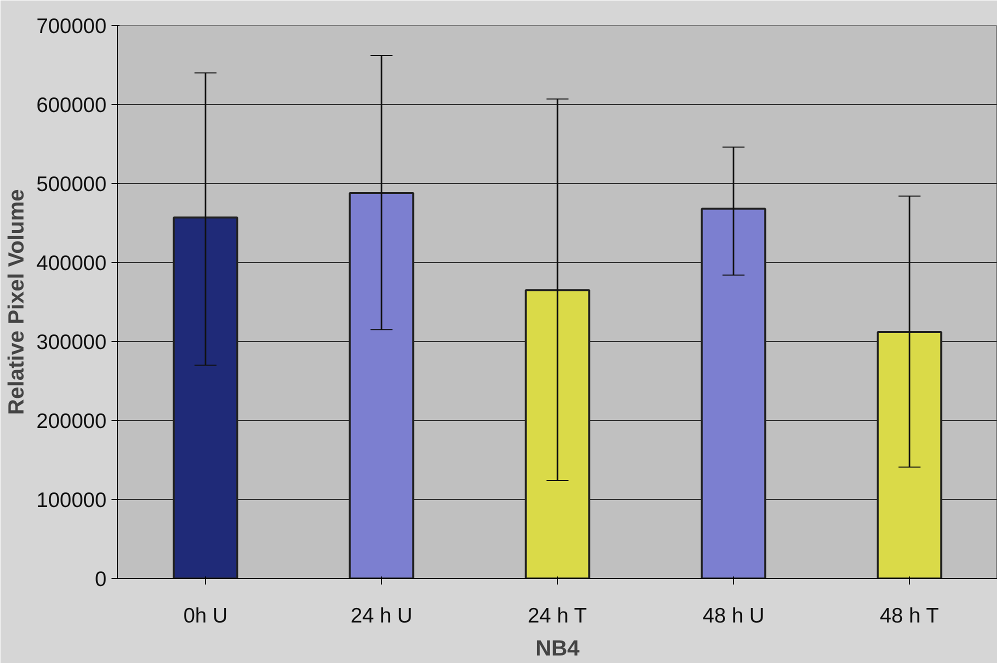 Image resolution: width=997 pixels, height=663 pixels. Describe the element at coordinates (71, 184) in the screenshot. I see `y-tick-label: 500000` at that location.